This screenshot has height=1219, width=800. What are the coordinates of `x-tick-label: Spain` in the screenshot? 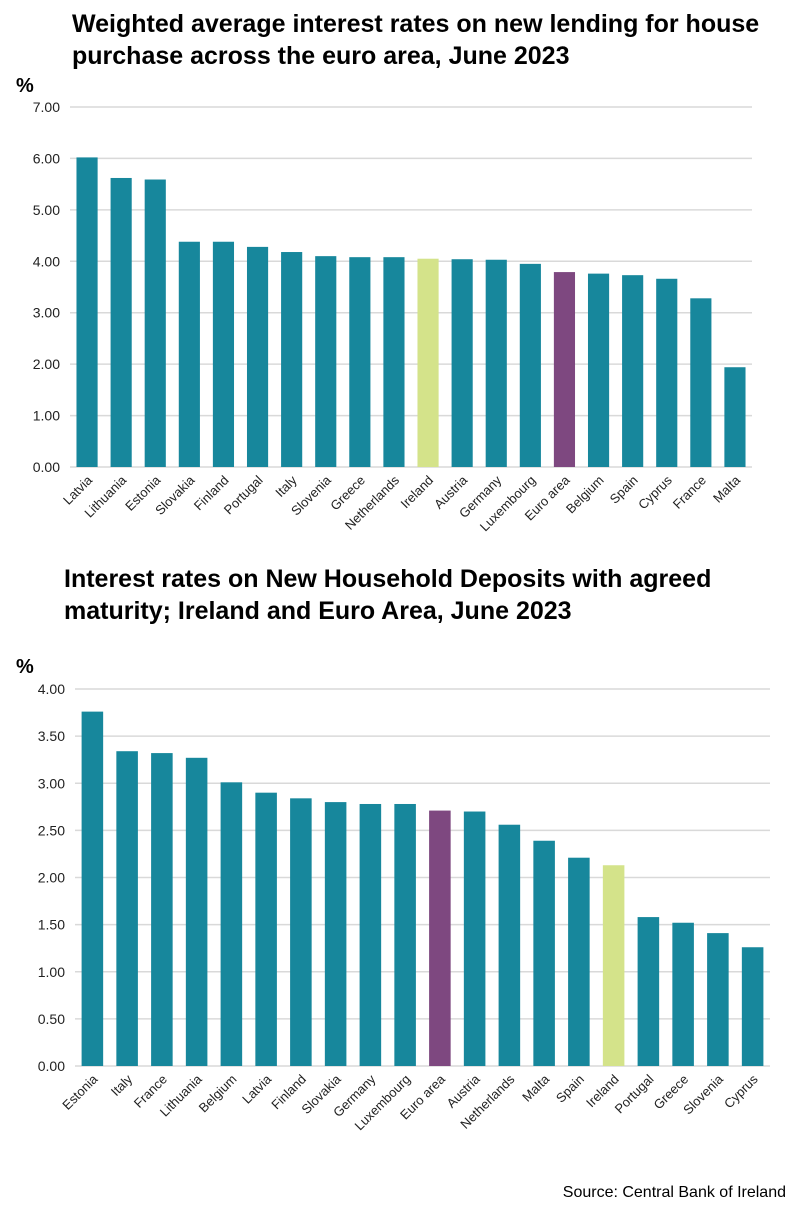 It's located at (570, 1089).